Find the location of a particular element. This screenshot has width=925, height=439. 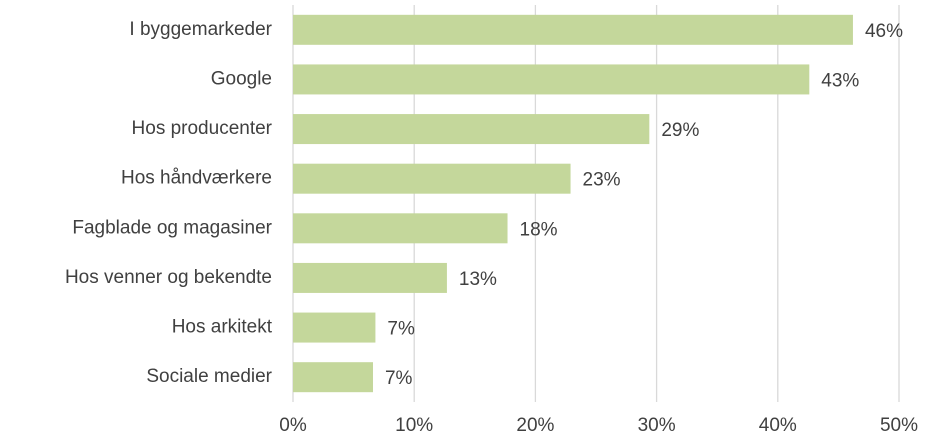

value-label: 13% is located at coordinates (478, 279).